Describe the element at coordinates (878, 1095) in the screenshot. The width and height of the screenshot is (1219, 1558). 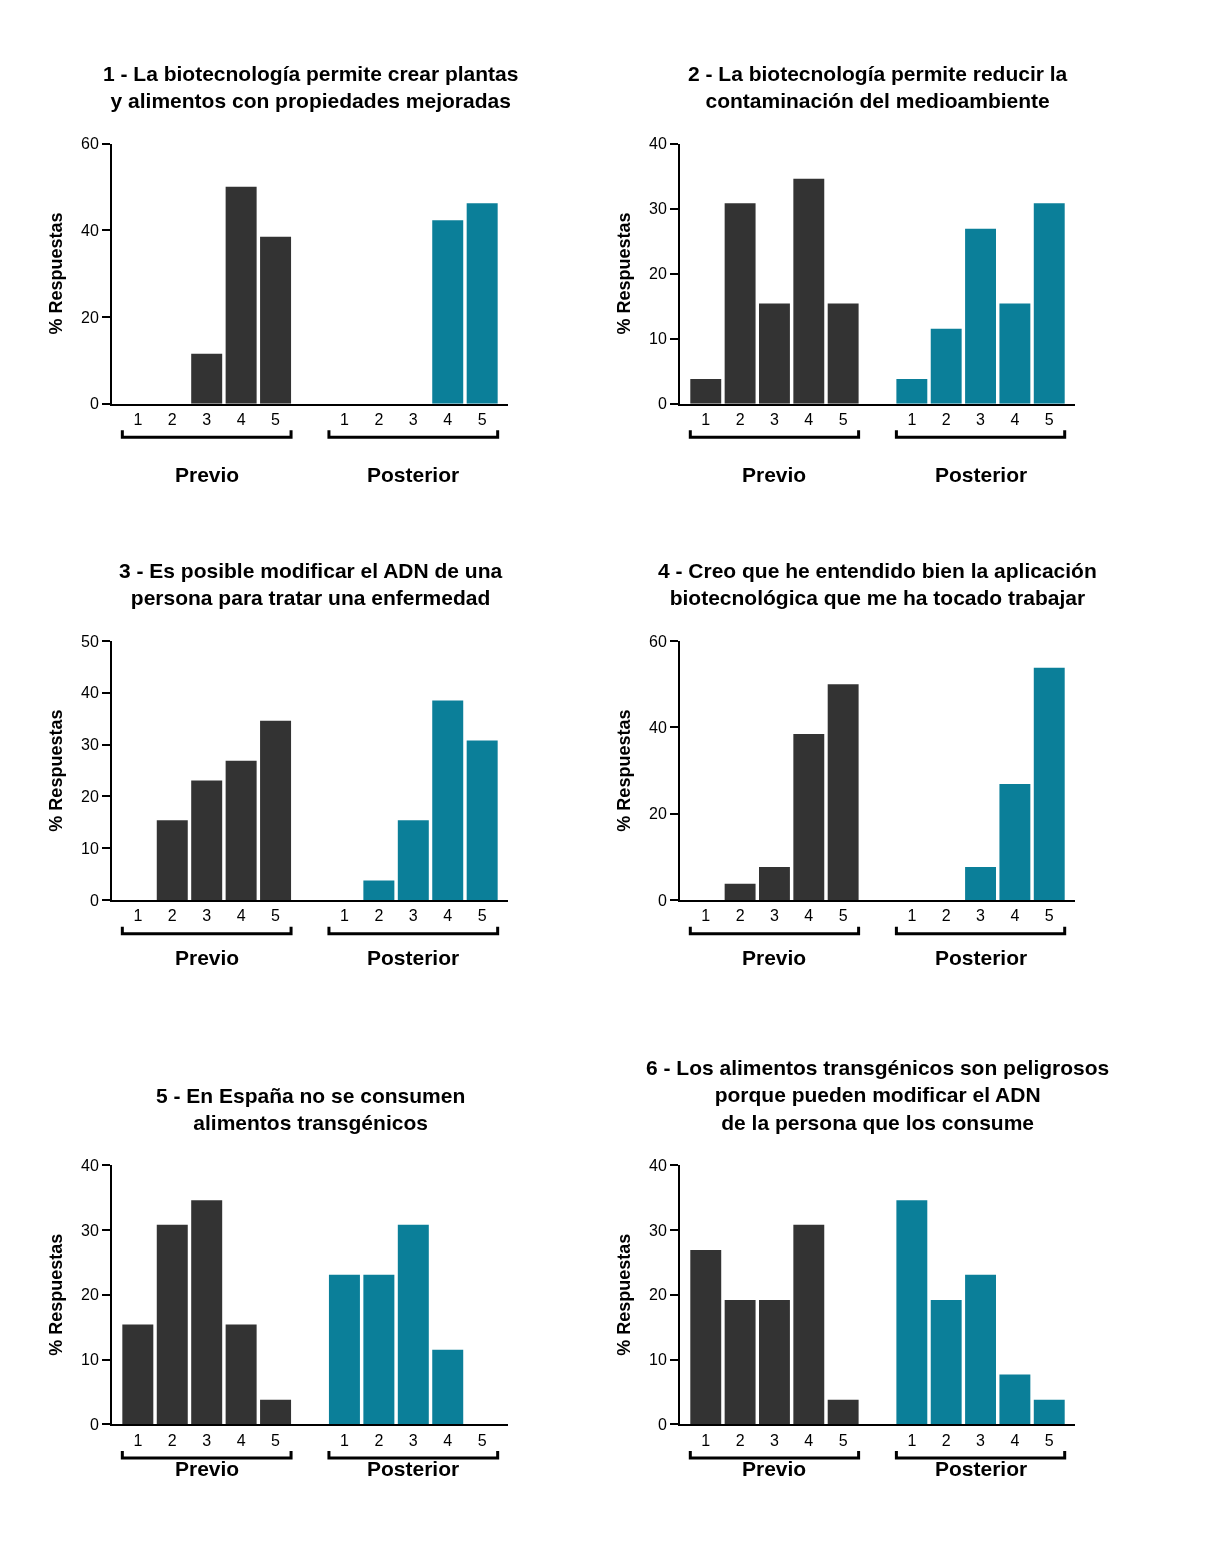
I see `chart-title: 6 - Los alimentos transgénicos son peligrosos porque pueden modificar el ADN de la persona que los consume` at that location.